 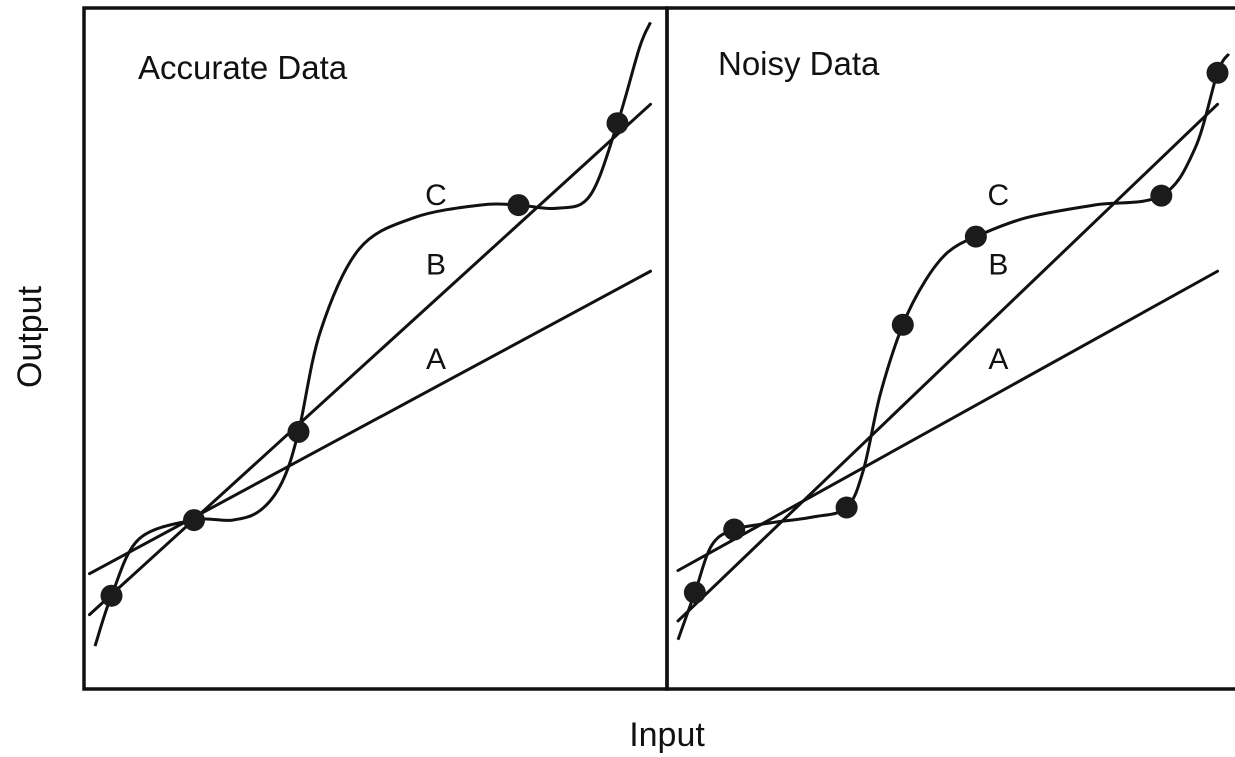 What do you see at coordinates (243, 67) in the screenshot?
I see `panel-title: Accurate Data` at bounding box center [243, 67].